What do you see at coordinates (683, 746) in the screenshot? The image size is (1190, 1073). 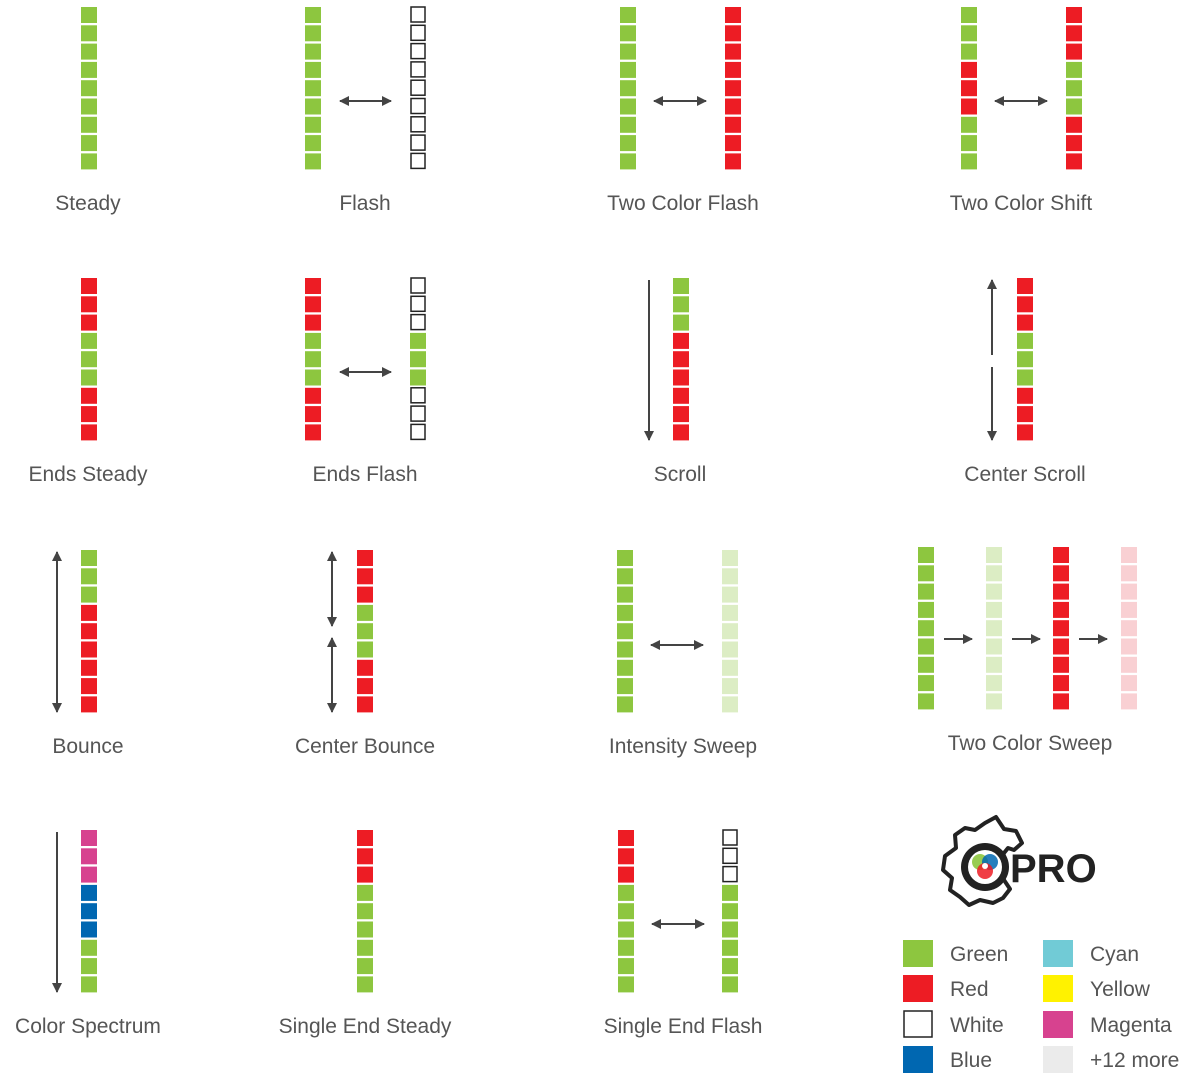 I see `label-intensity-sweep: Intensity Sweep` at bounding box center [683, 746].